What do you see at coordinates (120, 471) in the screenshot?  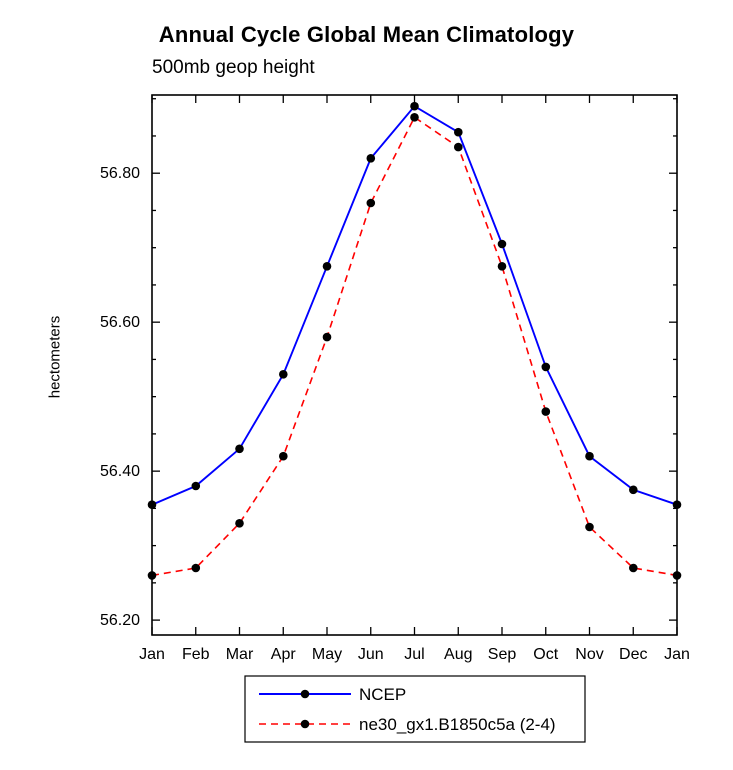 I see `y-tick-label: 56.40` at bounding box center [120, 471].